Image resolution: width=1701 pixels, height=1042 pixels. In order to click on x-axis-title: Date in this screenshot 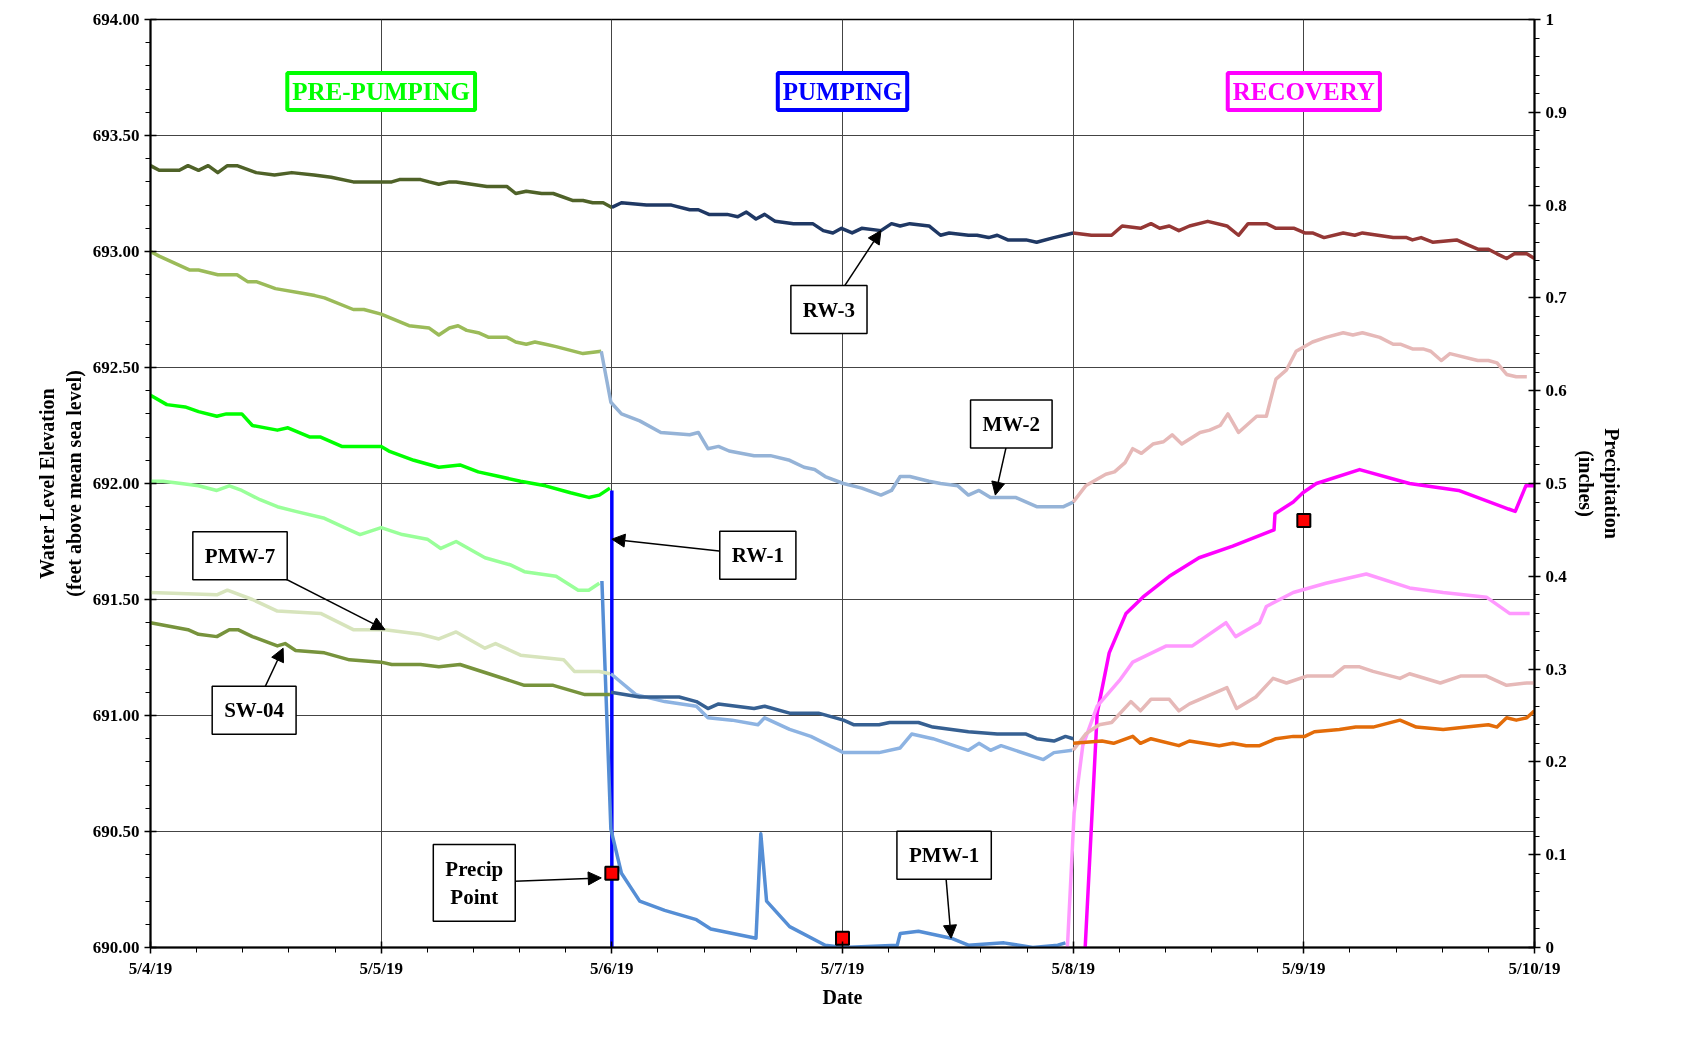, I will do `click(842, 996)`.